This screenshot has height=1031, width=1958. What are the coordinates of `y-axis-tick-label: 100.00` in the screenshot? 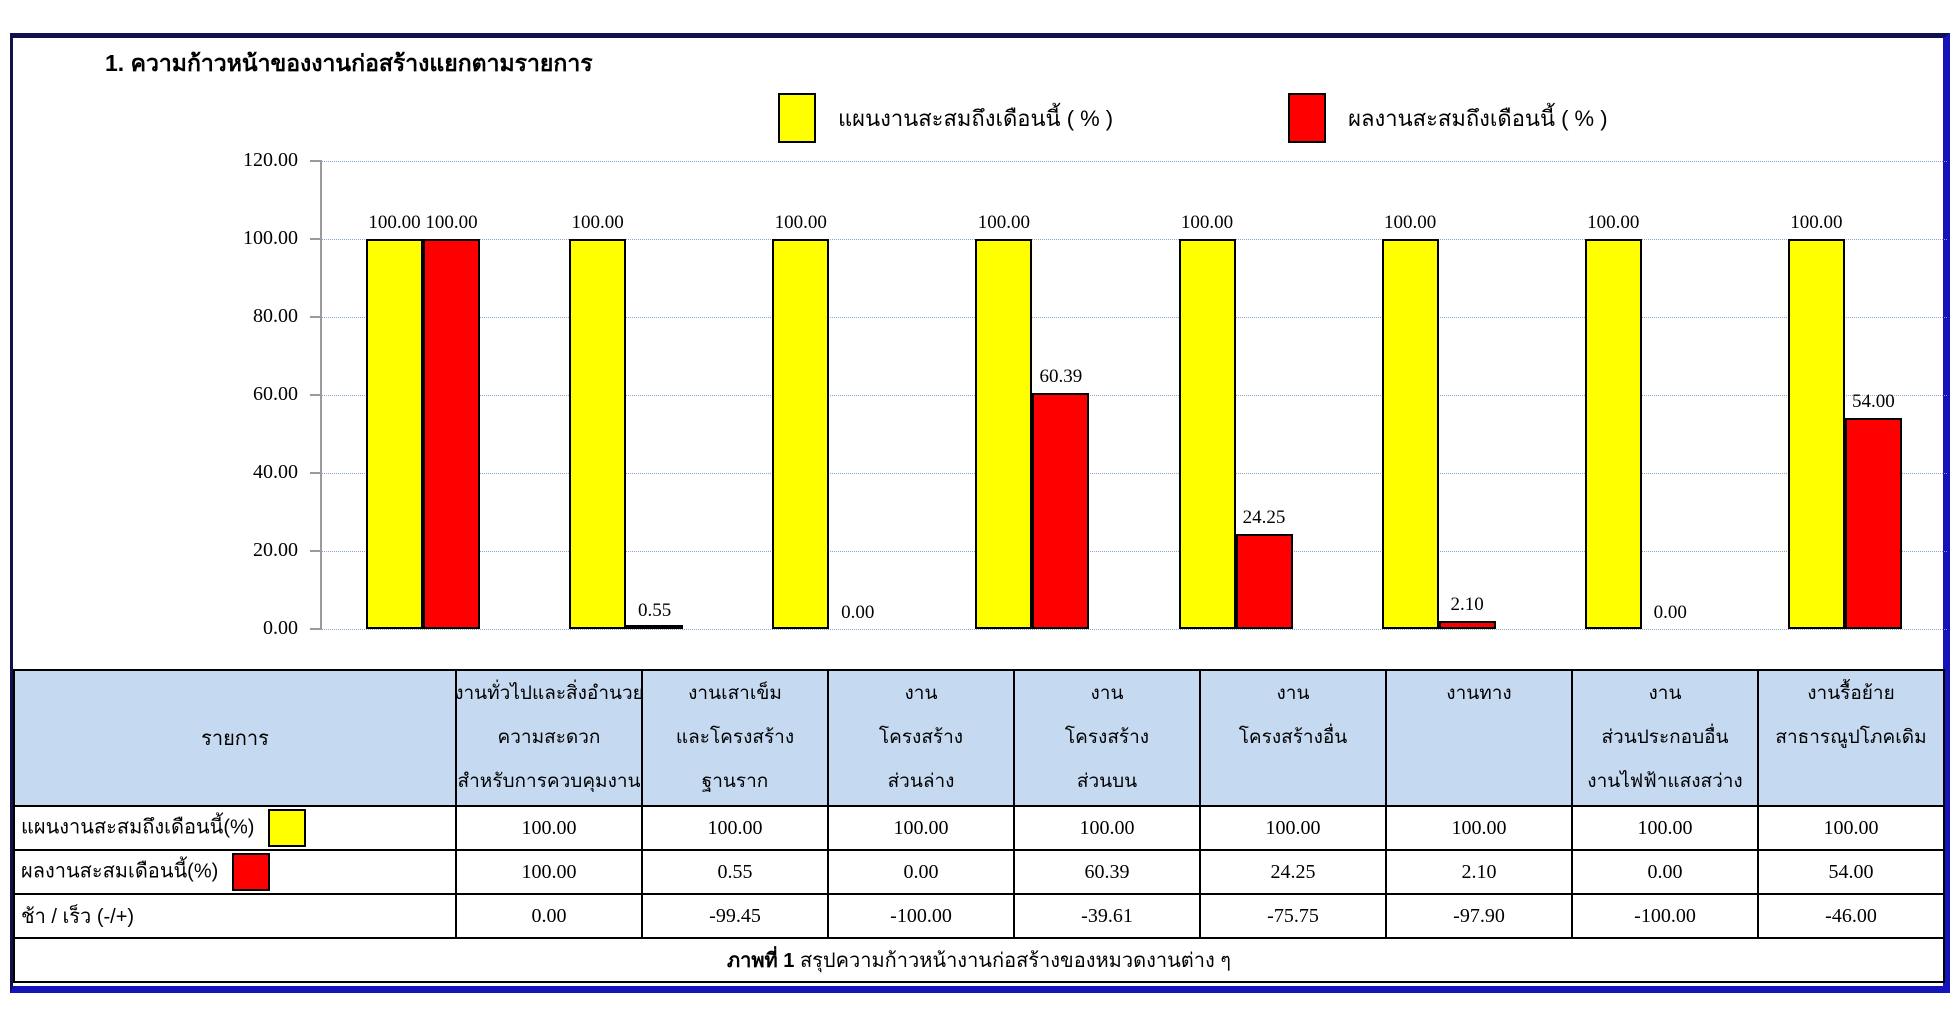 It's located at (270, 238).